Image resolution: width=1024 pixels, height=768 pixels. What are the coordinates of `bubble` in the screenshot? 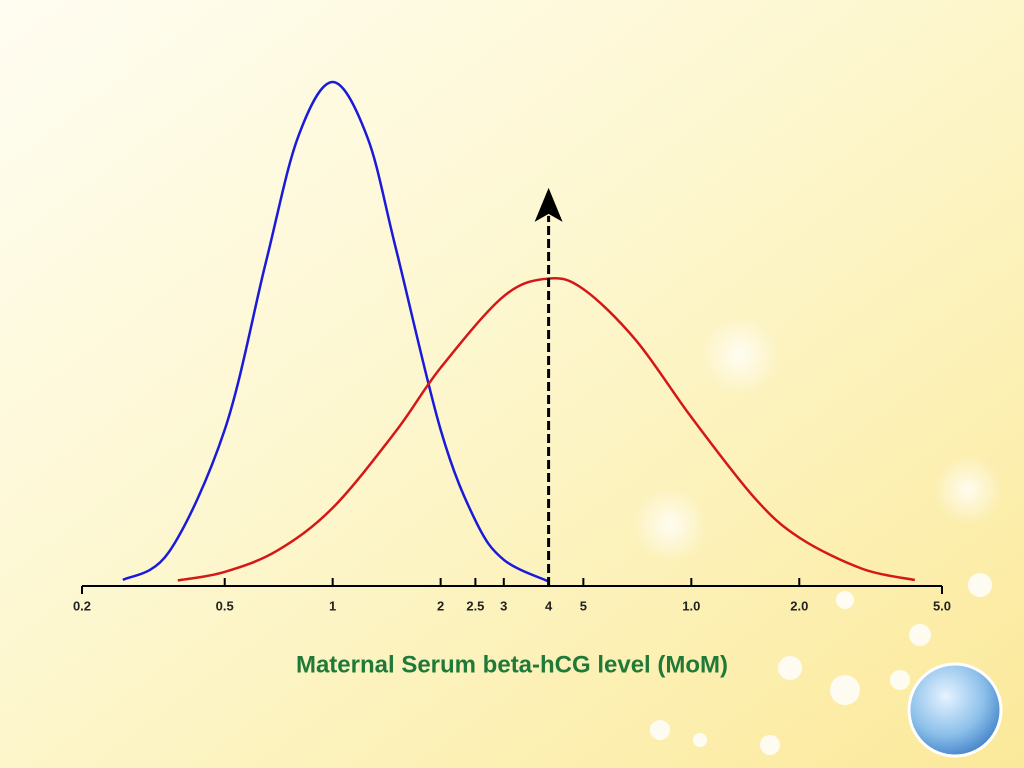 It's located at (955, 710).